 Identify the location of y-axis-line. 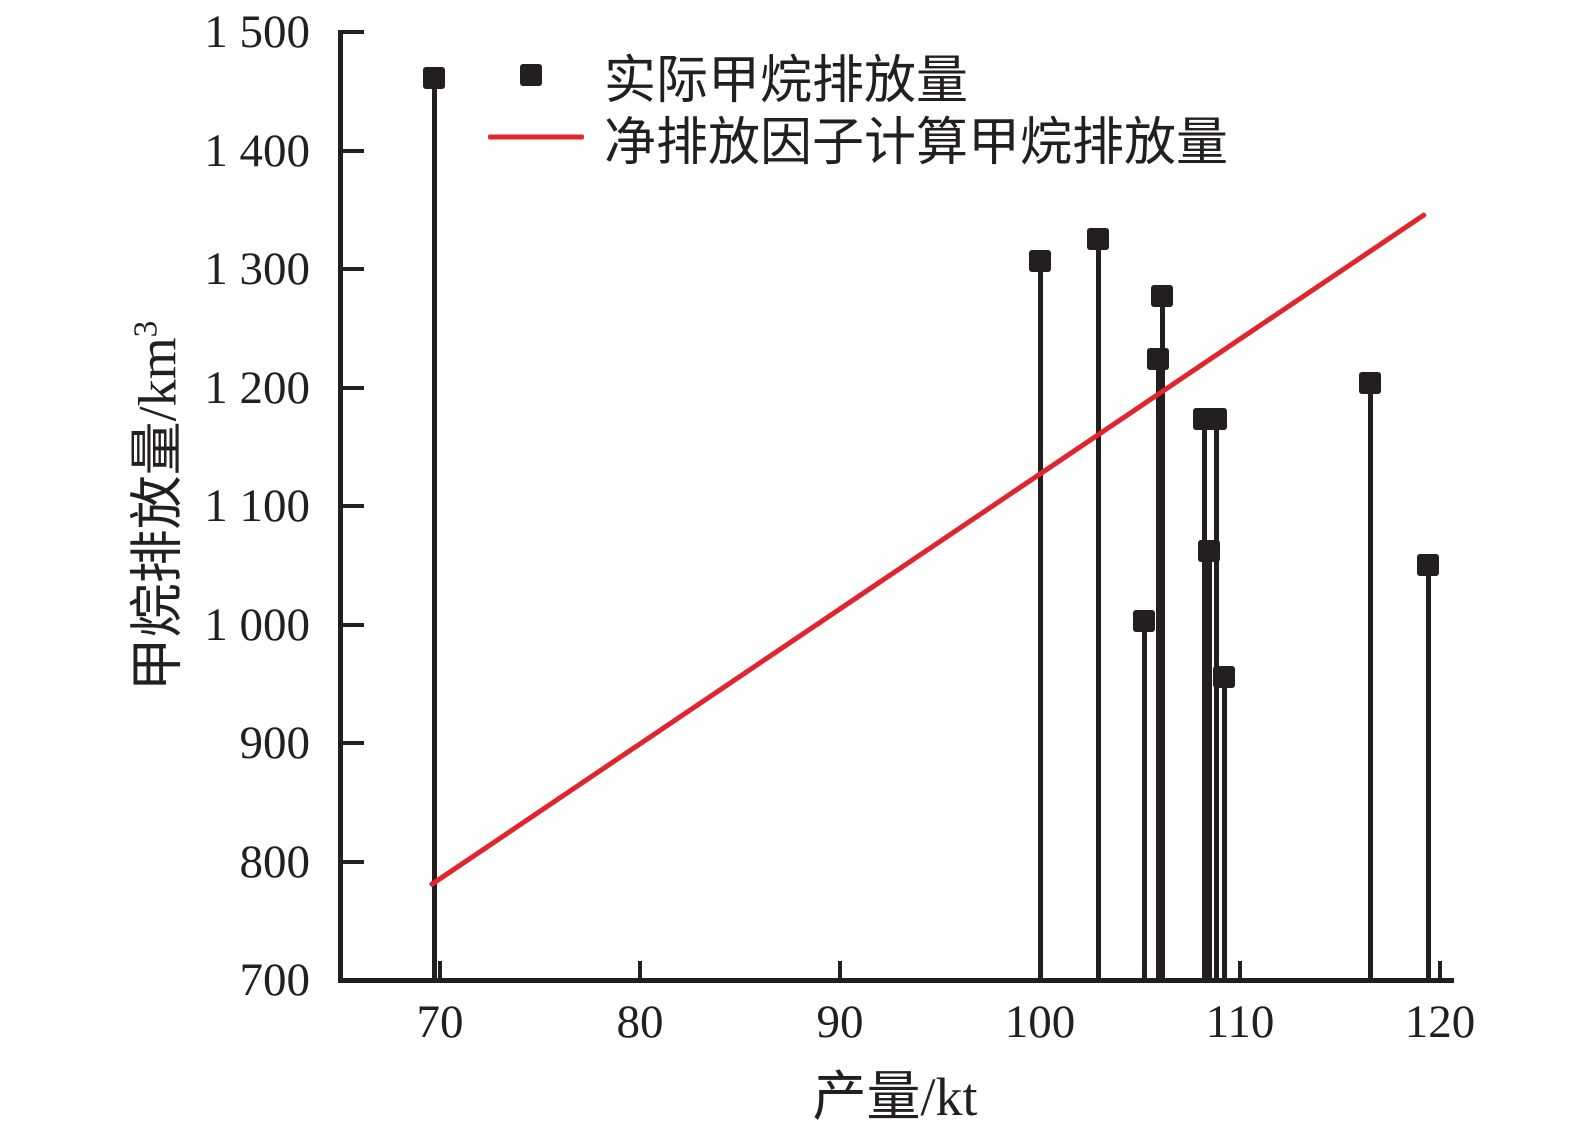
(340, 506).